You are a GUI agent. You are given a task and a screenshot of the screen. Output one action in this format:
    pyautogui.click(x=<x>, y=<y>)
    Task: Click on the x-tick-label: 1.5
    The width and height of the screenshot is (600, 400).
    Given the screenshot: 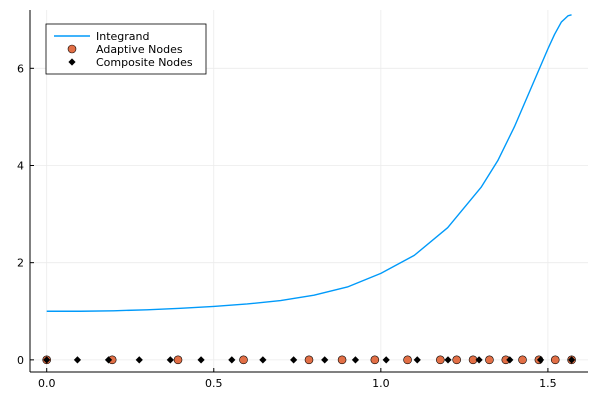 What is the action you would take?
    pyautogui.click(x=548, y=383)
    